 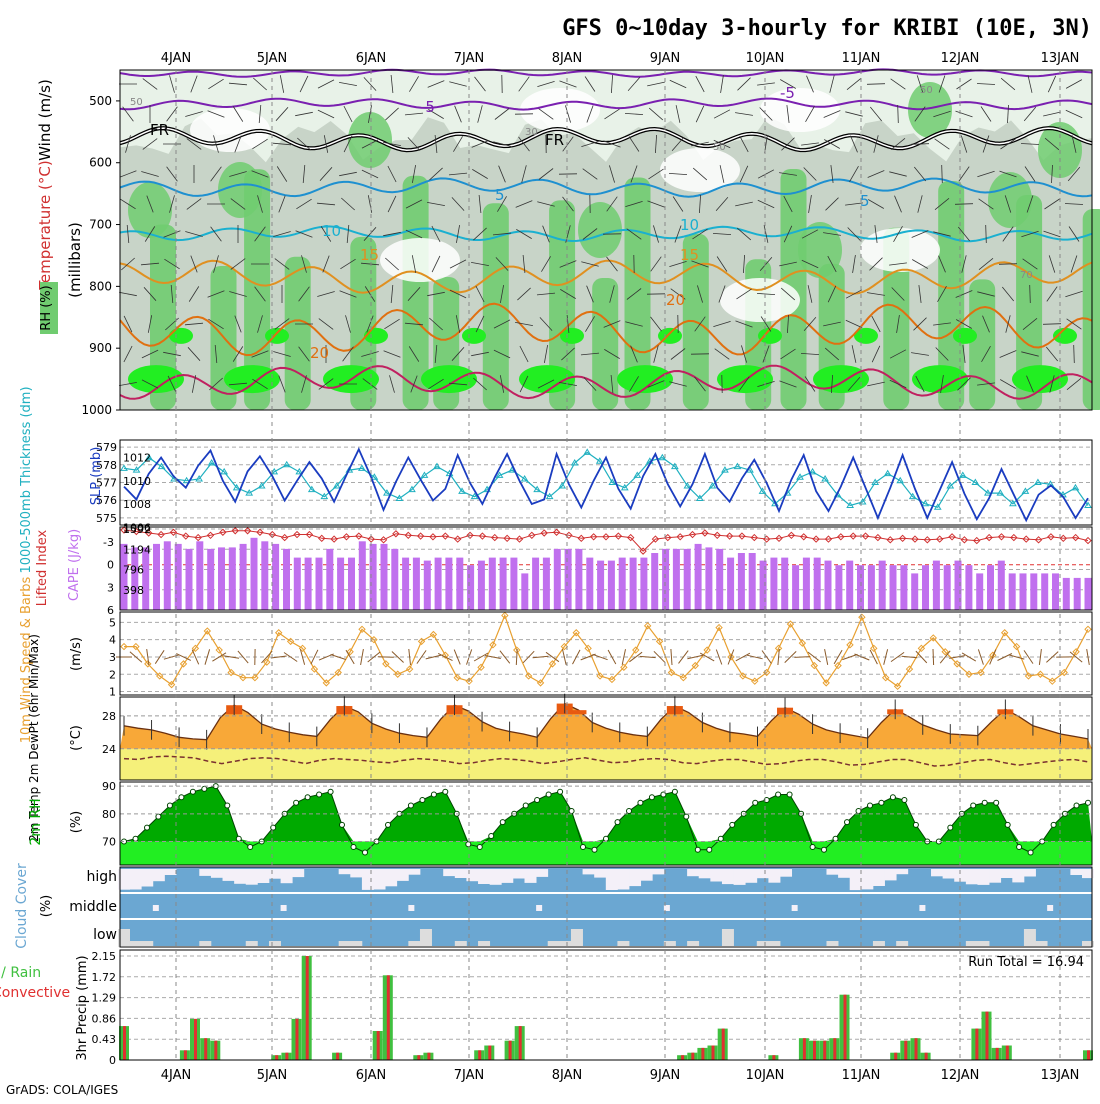 What do you see at coordinates (272, 58) in the screenshot?
I see `date-label-top: 5JAN` at bounding box center [272, 58].